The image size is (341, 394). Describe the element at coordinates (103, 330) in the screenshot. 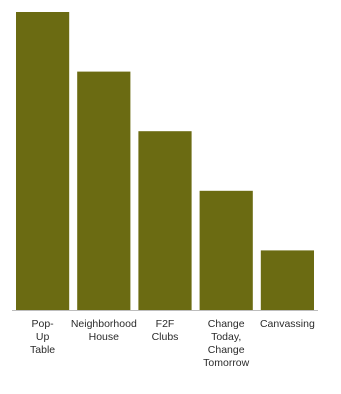

I see `x-tick-label-1: Neighborhood House` at that location.